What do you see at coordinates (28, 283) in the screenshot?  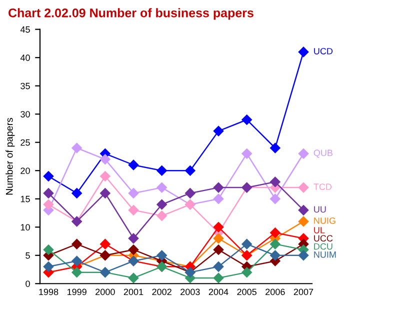 I see `y-tick-label: 0` at bounding box center [28, 283].